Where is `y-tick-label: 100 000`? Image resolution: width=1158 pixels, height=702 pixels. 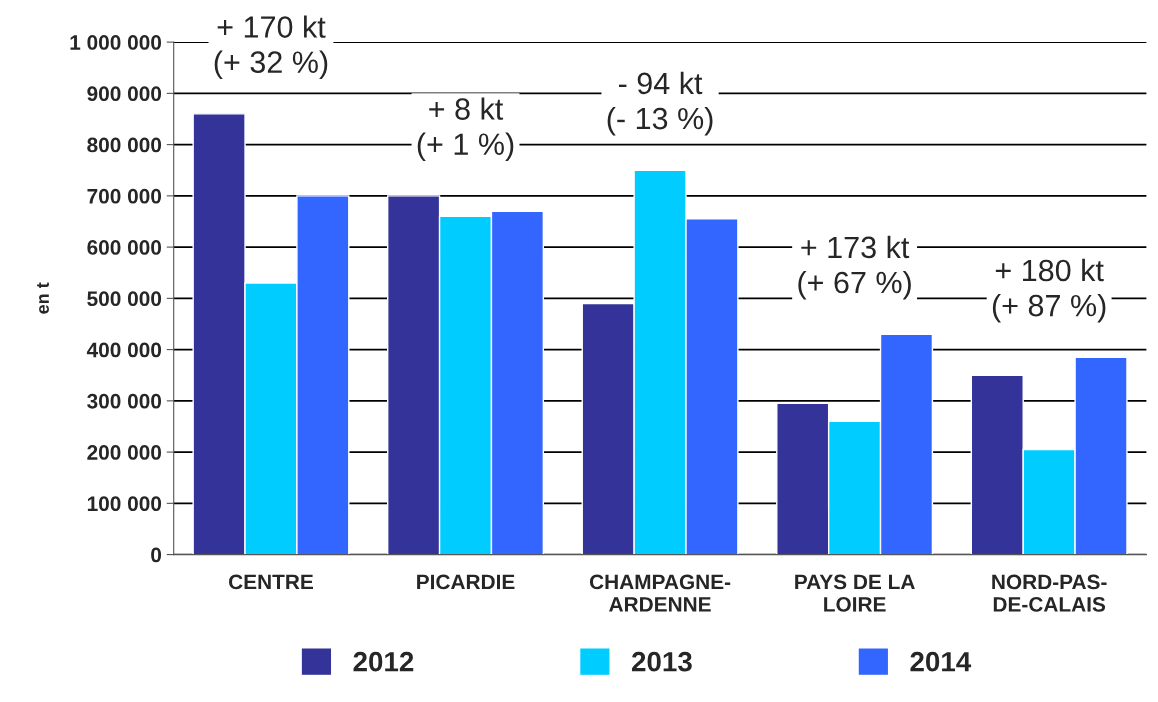
y-tick-label: 100 000 is located at coordinates (124, 504).